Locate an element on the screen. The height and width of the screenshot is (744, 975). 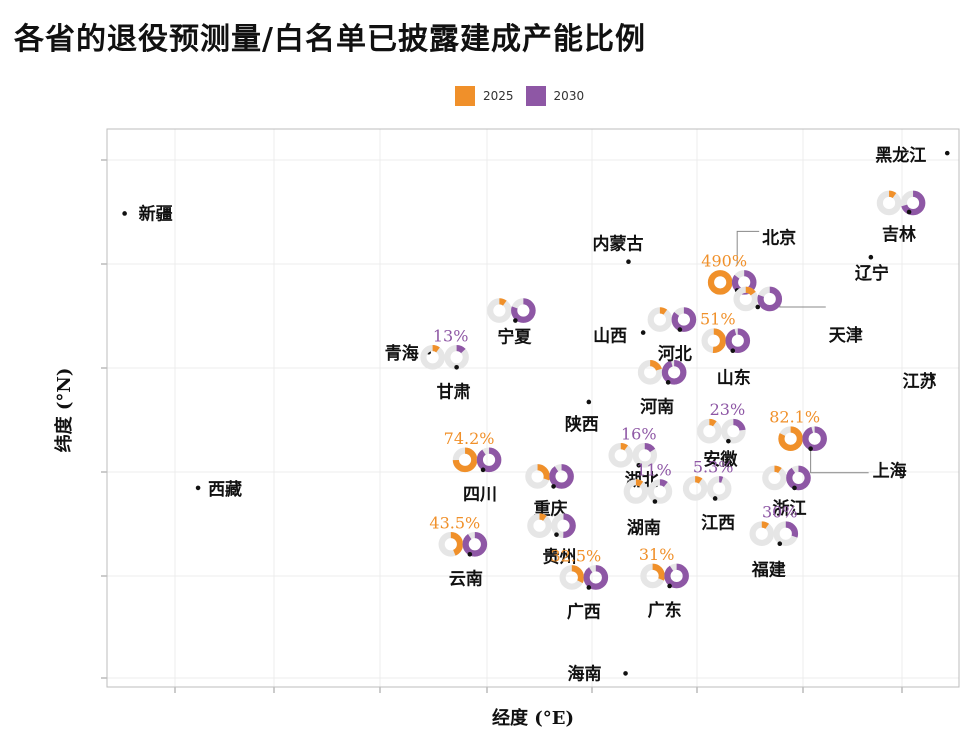
ratio-label: 5.3% is located at coordinates (713, 466).